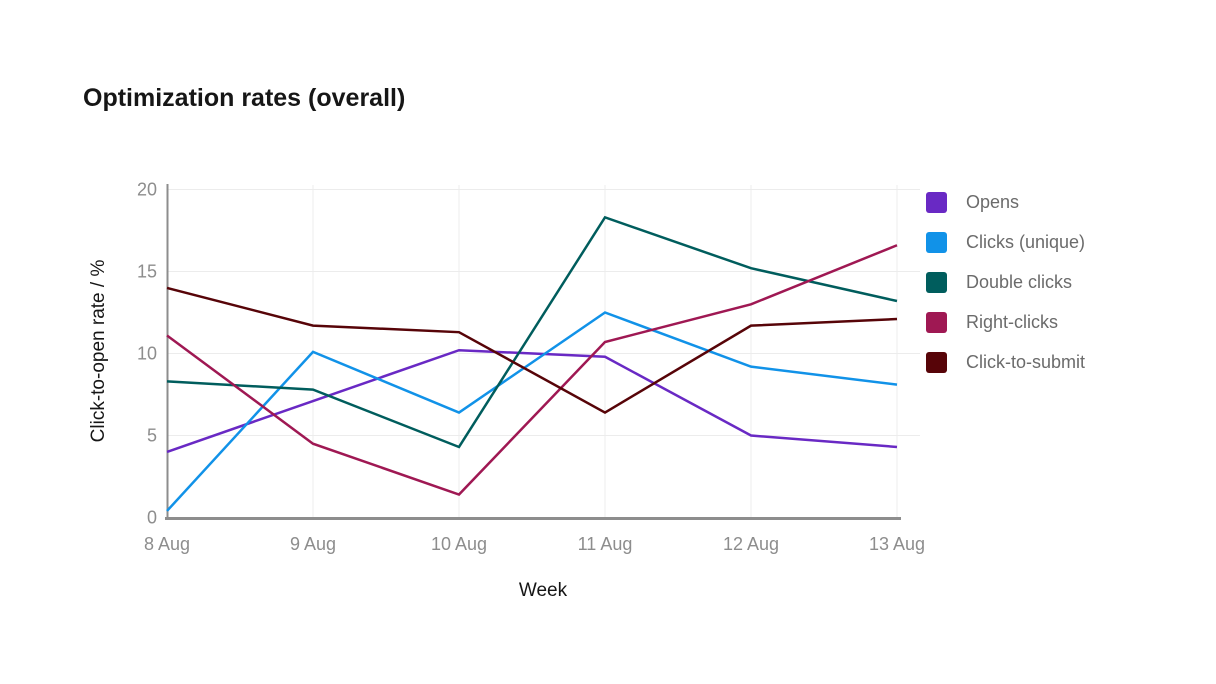  I want to click on y-tick-label: 5, so click(152, 436).